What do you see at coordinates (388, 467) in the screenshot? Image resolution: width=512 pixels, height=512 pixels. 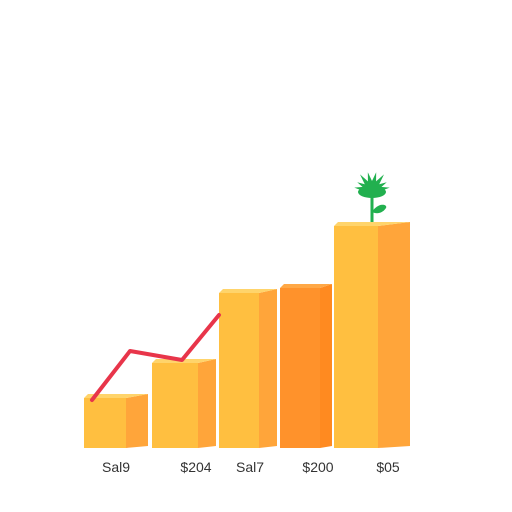 I see `x-tick-label: $05` at bounding box center [388, 467].